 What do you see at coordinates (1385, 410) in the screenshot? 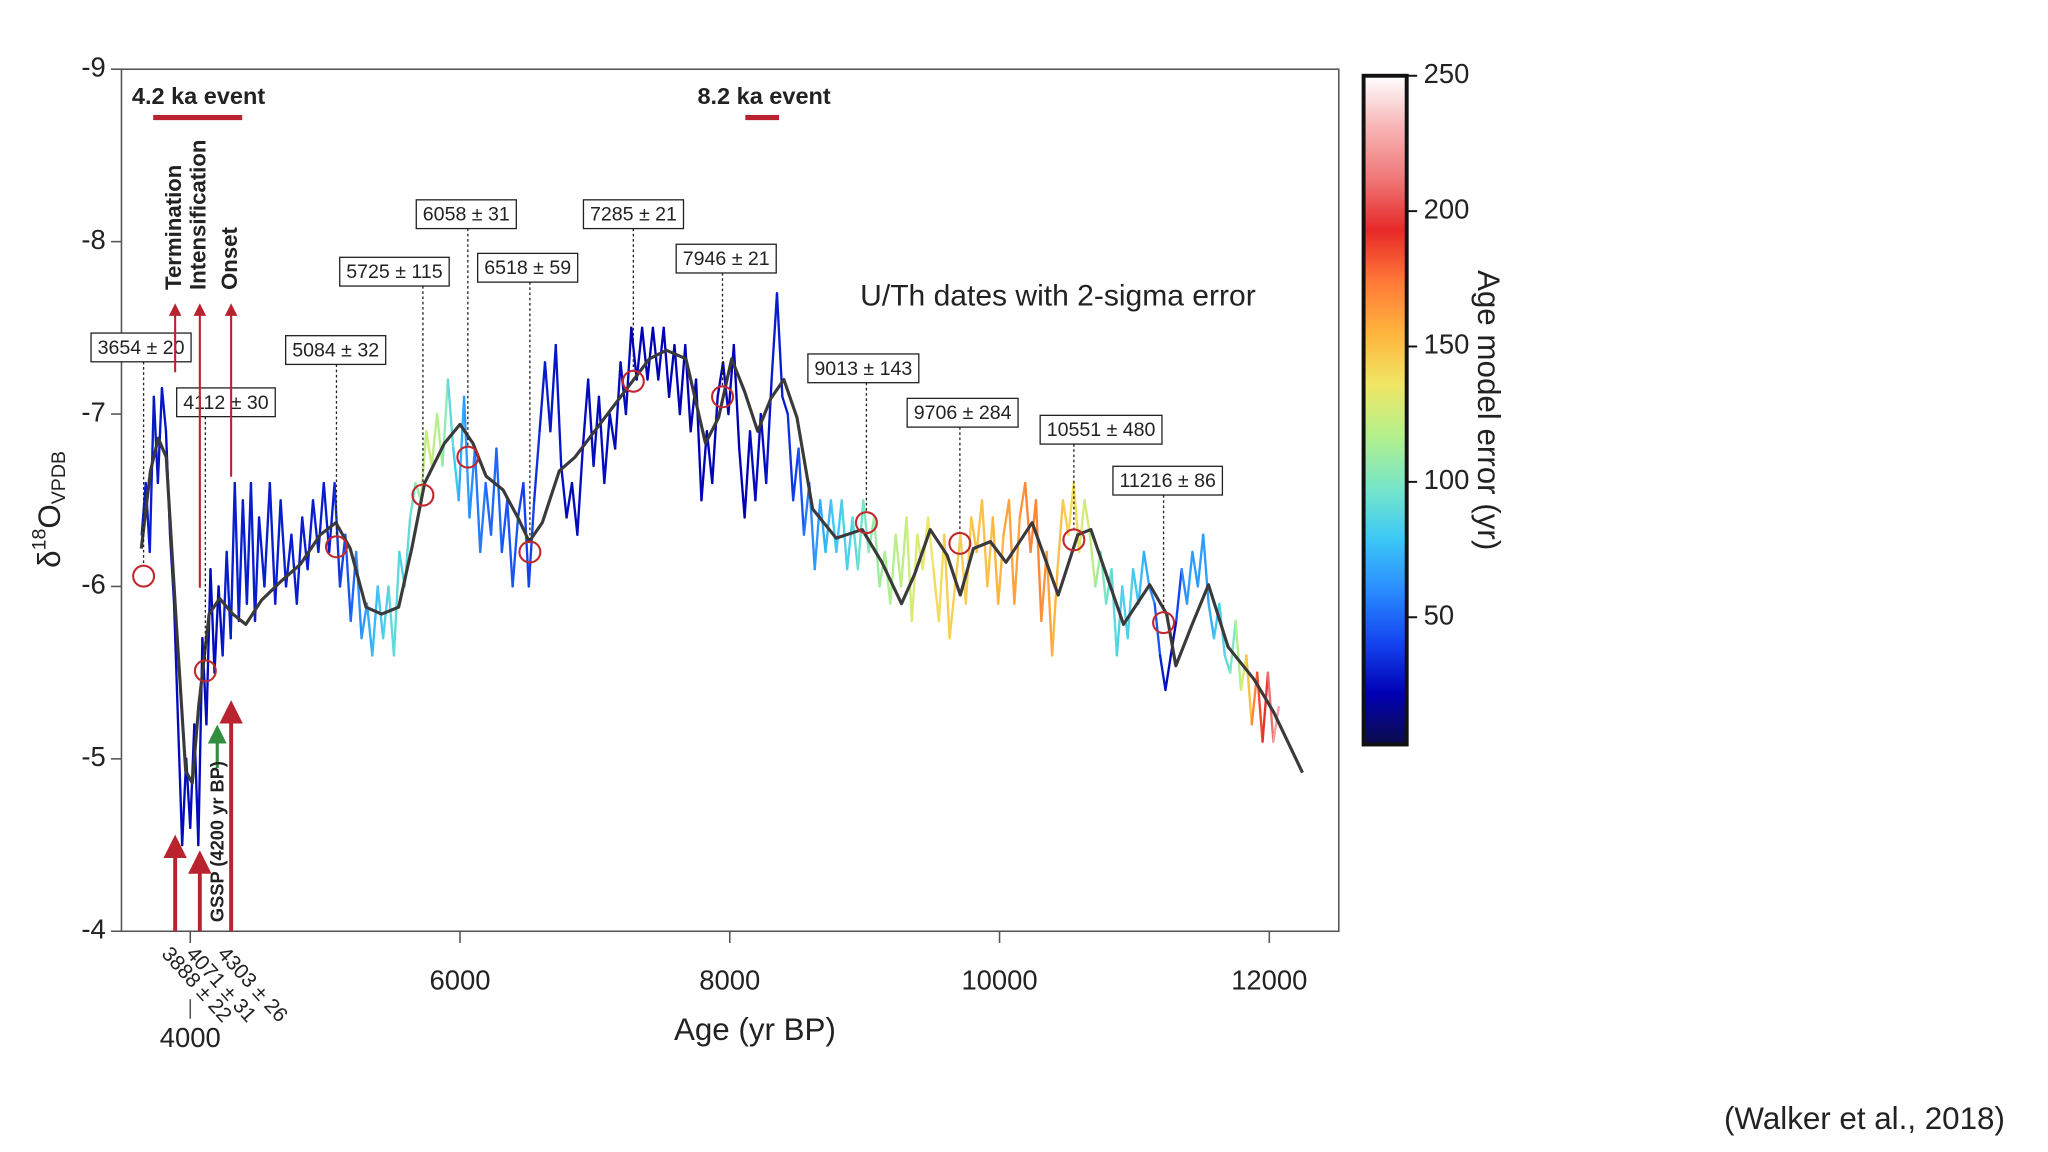
I see `colorbar` at bounding box center [1385, 410].